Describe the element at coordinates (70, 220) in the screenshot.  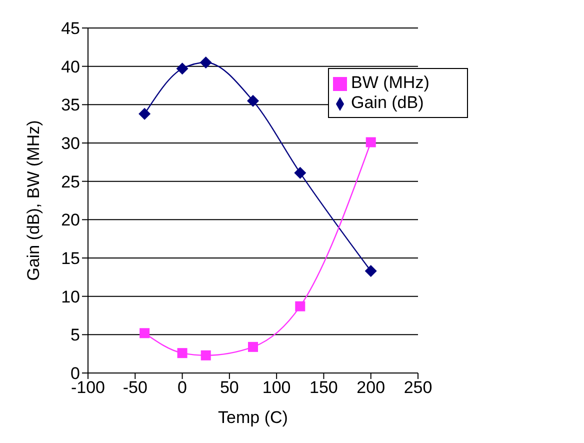
I see `y-tick-label: 20` at that location.